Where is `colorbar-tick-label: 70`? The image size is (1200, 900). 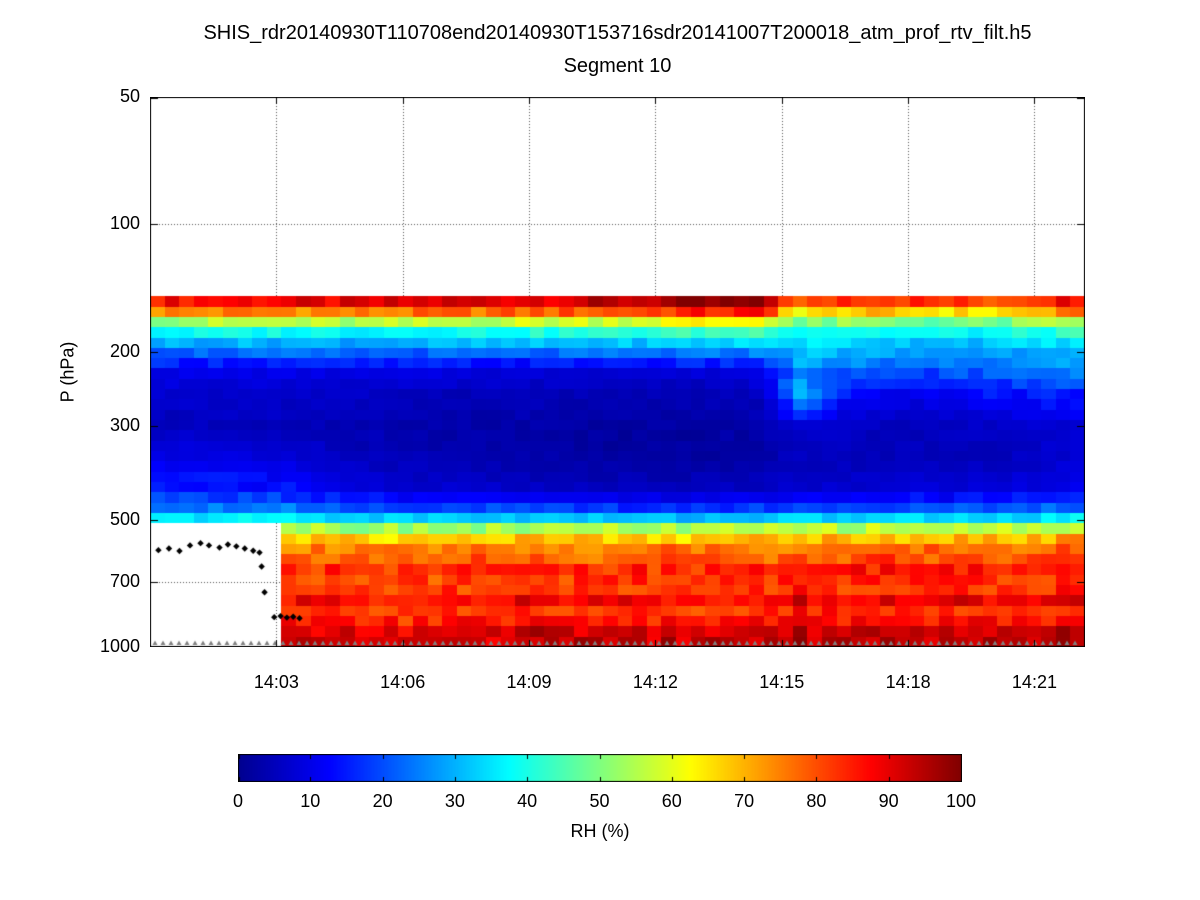 colorbar-tick-label: 70 is located at coordinates (744, 801).